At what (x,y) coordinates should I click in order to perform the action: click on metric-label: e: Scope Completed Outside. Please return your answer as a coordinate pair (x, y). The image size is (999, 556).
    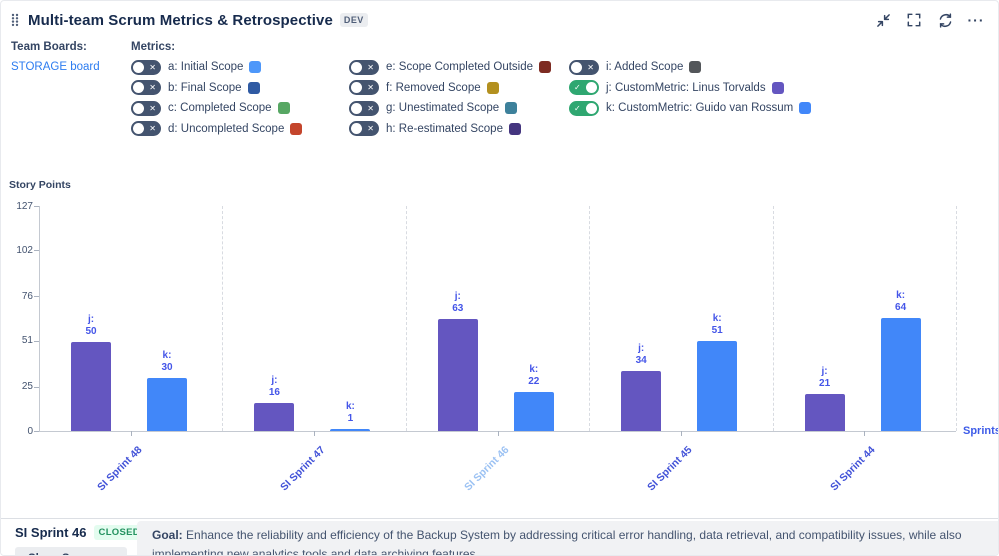
    Looking at the image, I should click on (460, 67).